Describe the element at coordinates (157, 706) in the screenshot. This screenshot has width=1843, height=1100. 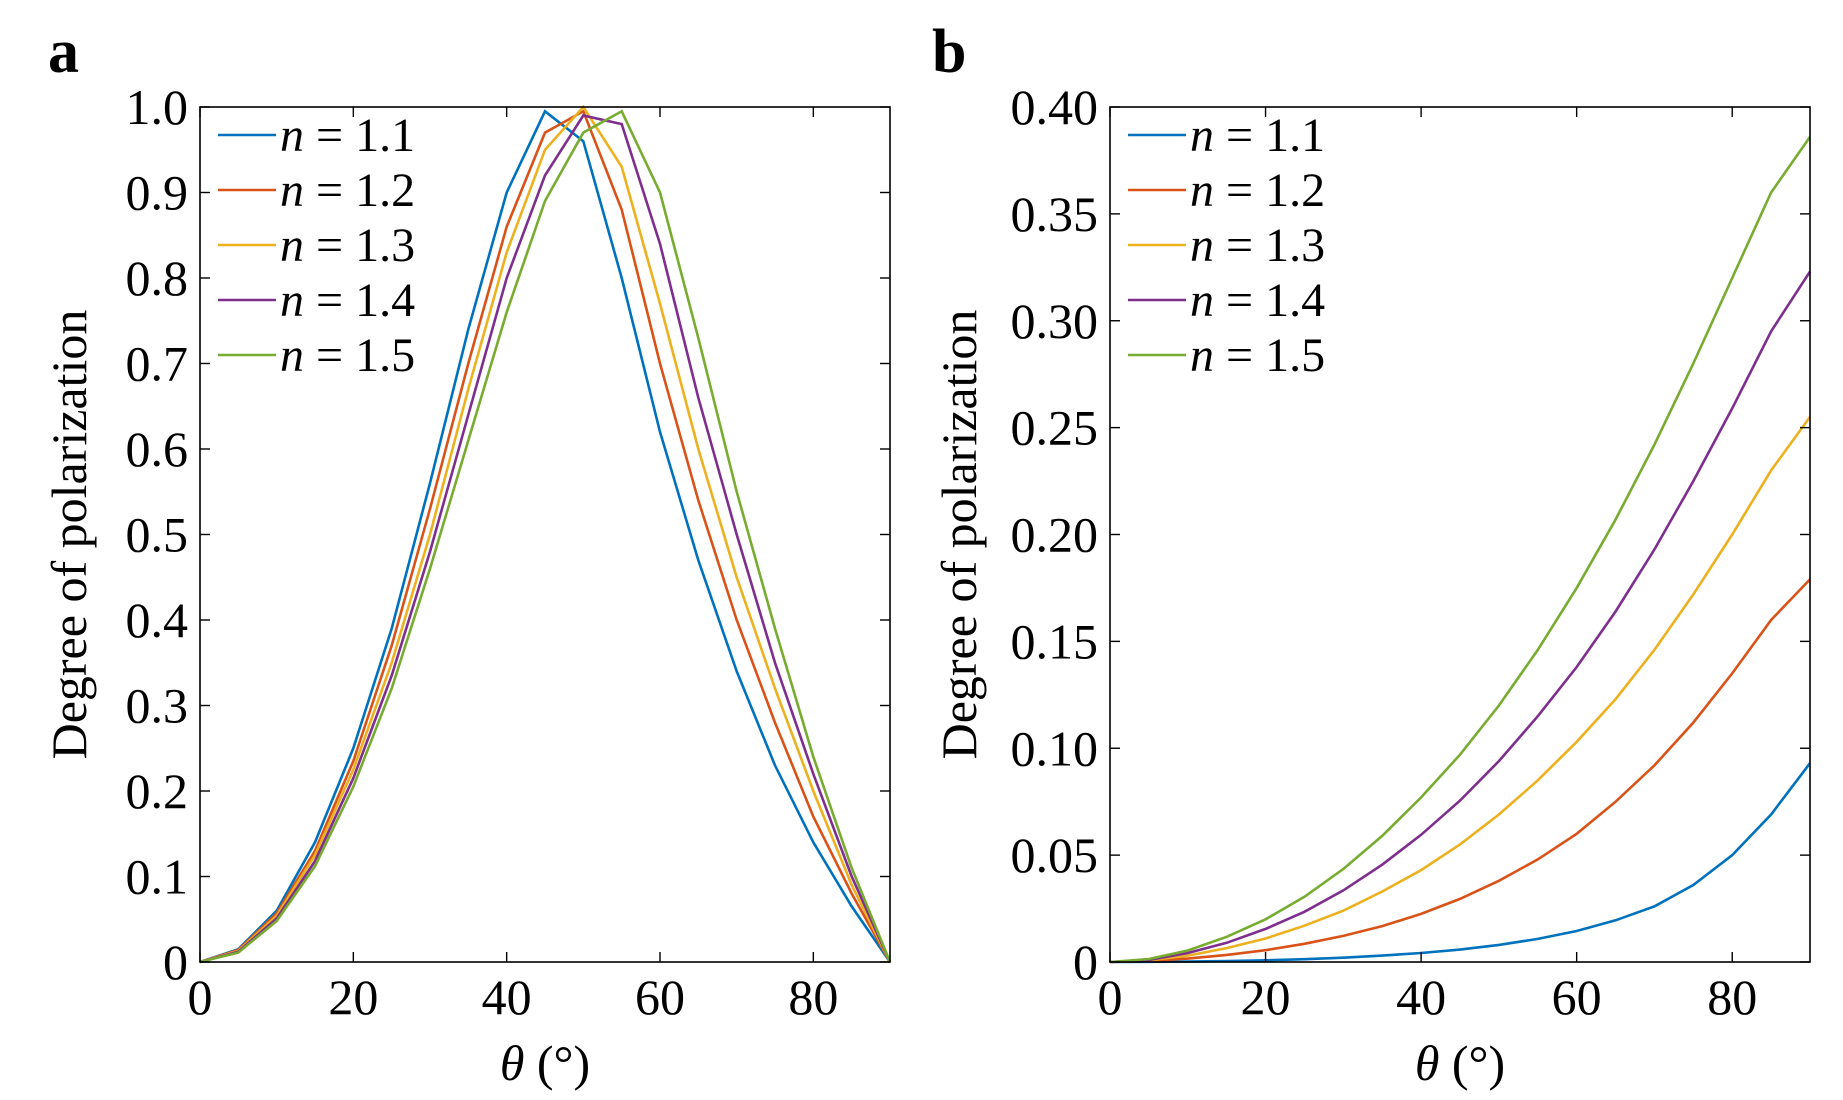
I see `y-tick-label: 0.3` at that location.